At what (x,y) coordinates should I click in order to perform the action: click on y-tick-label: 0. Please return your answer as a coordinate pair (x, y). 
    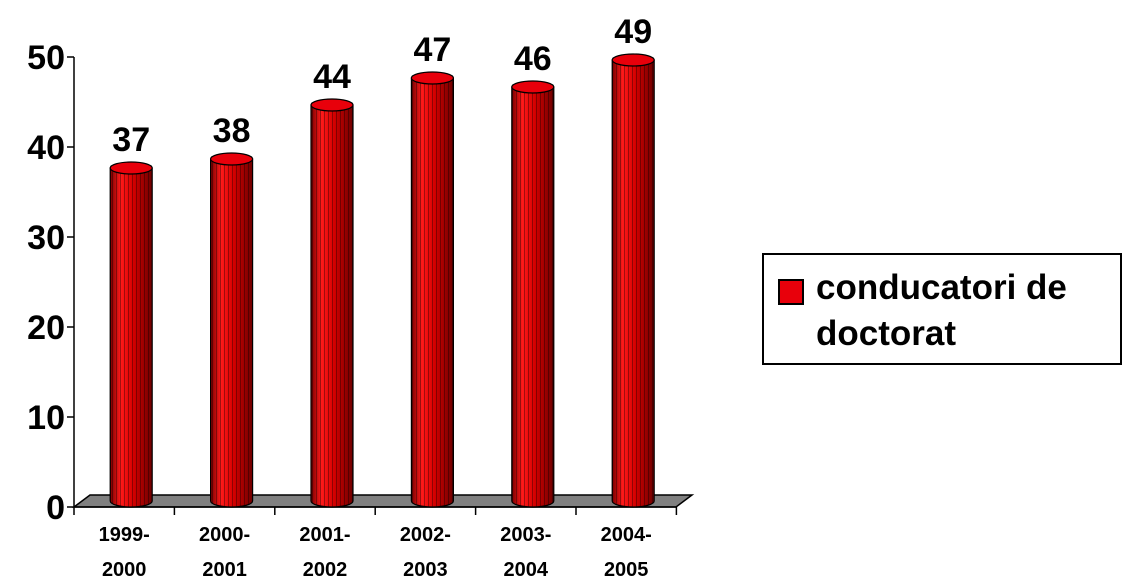
    Looking at the image, I should click on (55, 508).